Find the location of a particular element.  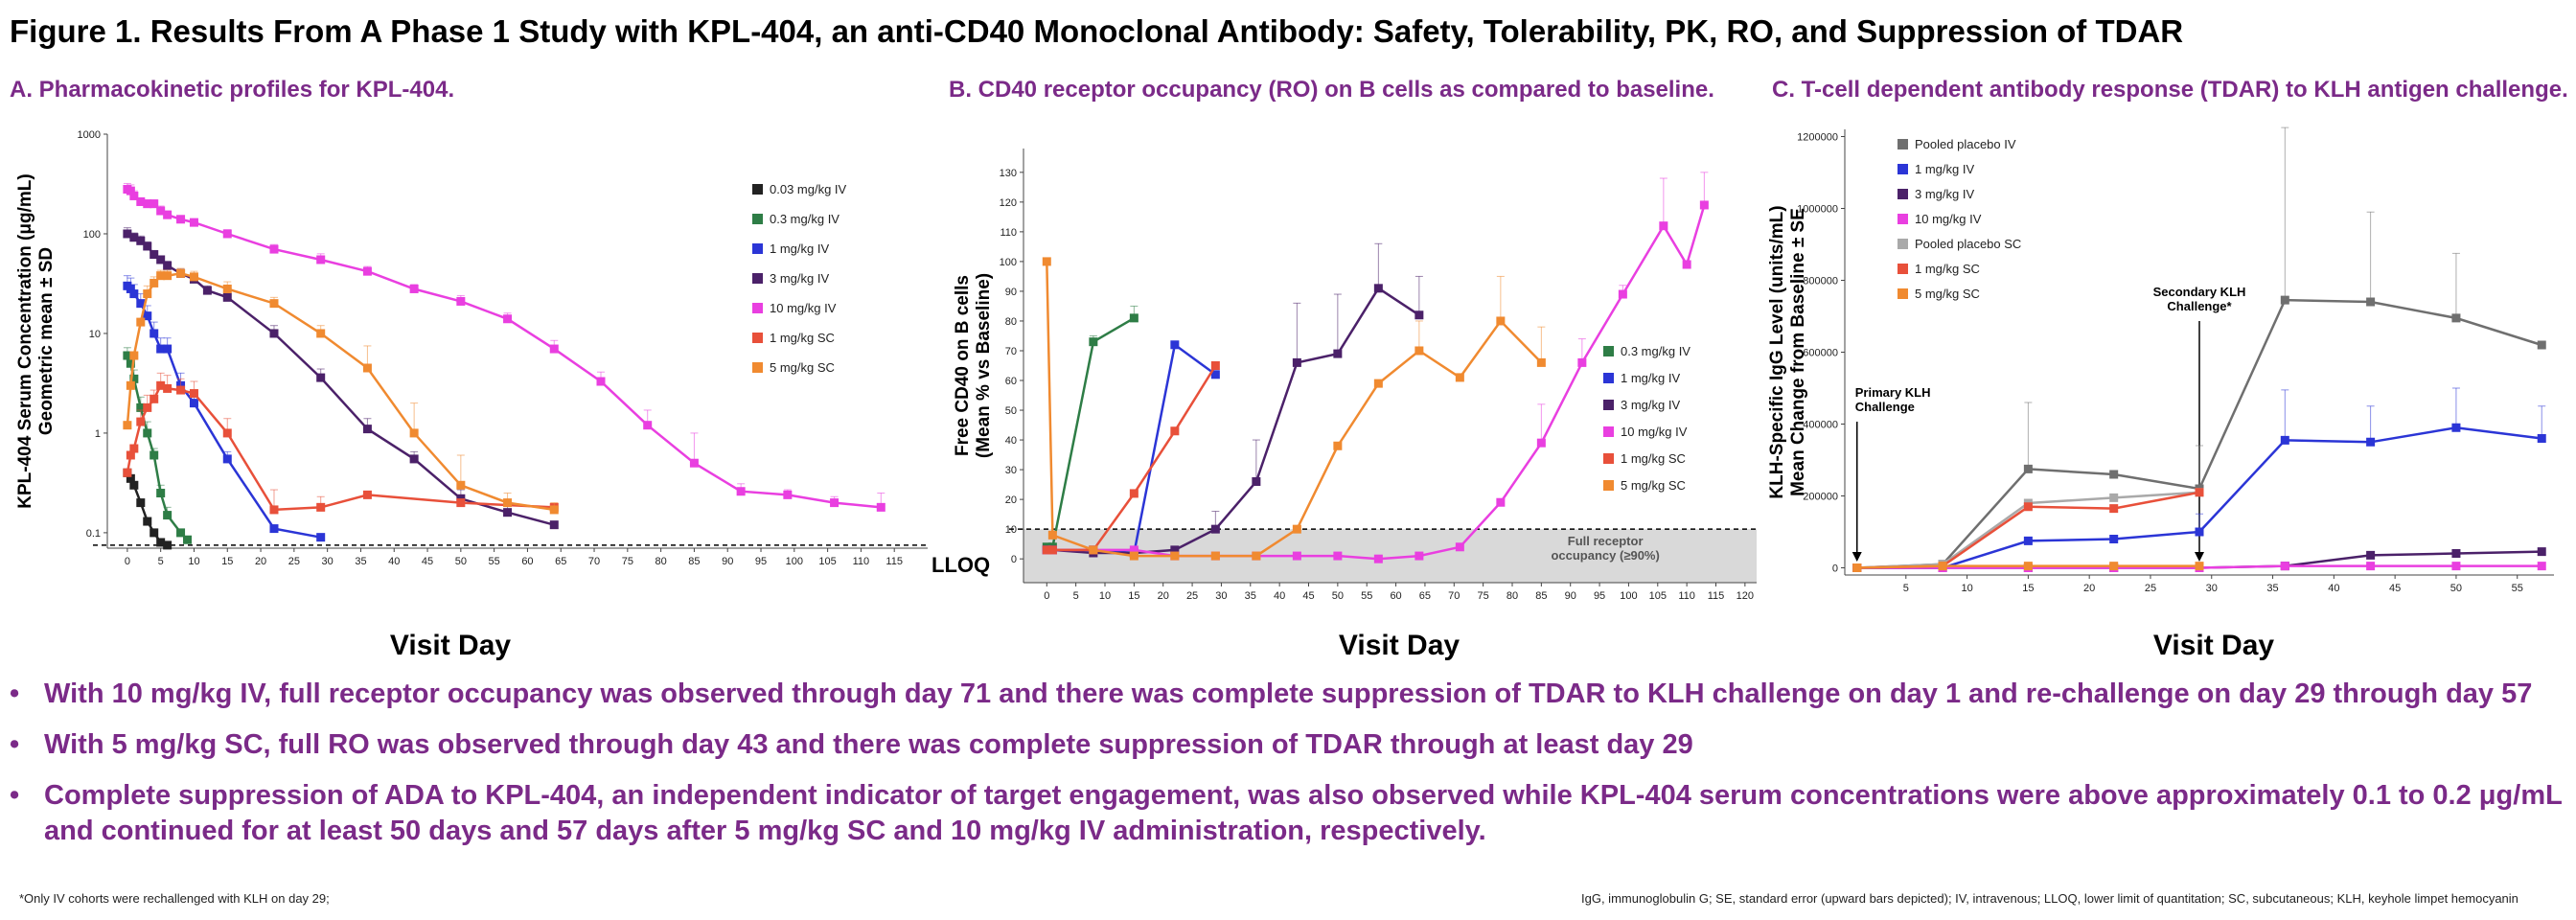

series-5-mg-kg-sc is located at coordinates (1294, 409).